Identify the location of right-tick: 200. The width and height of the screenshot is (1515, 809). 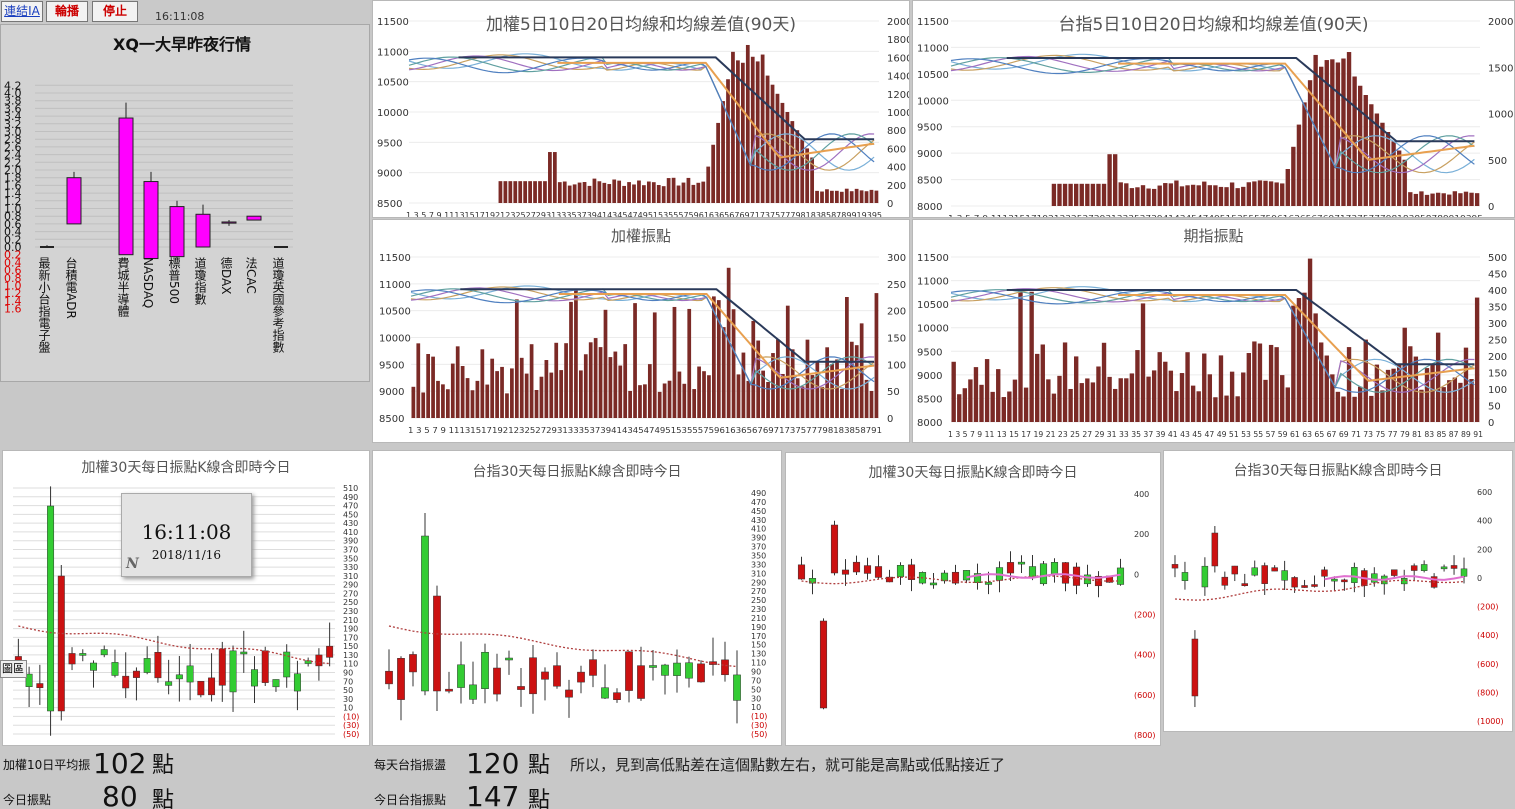
(1141, 534).